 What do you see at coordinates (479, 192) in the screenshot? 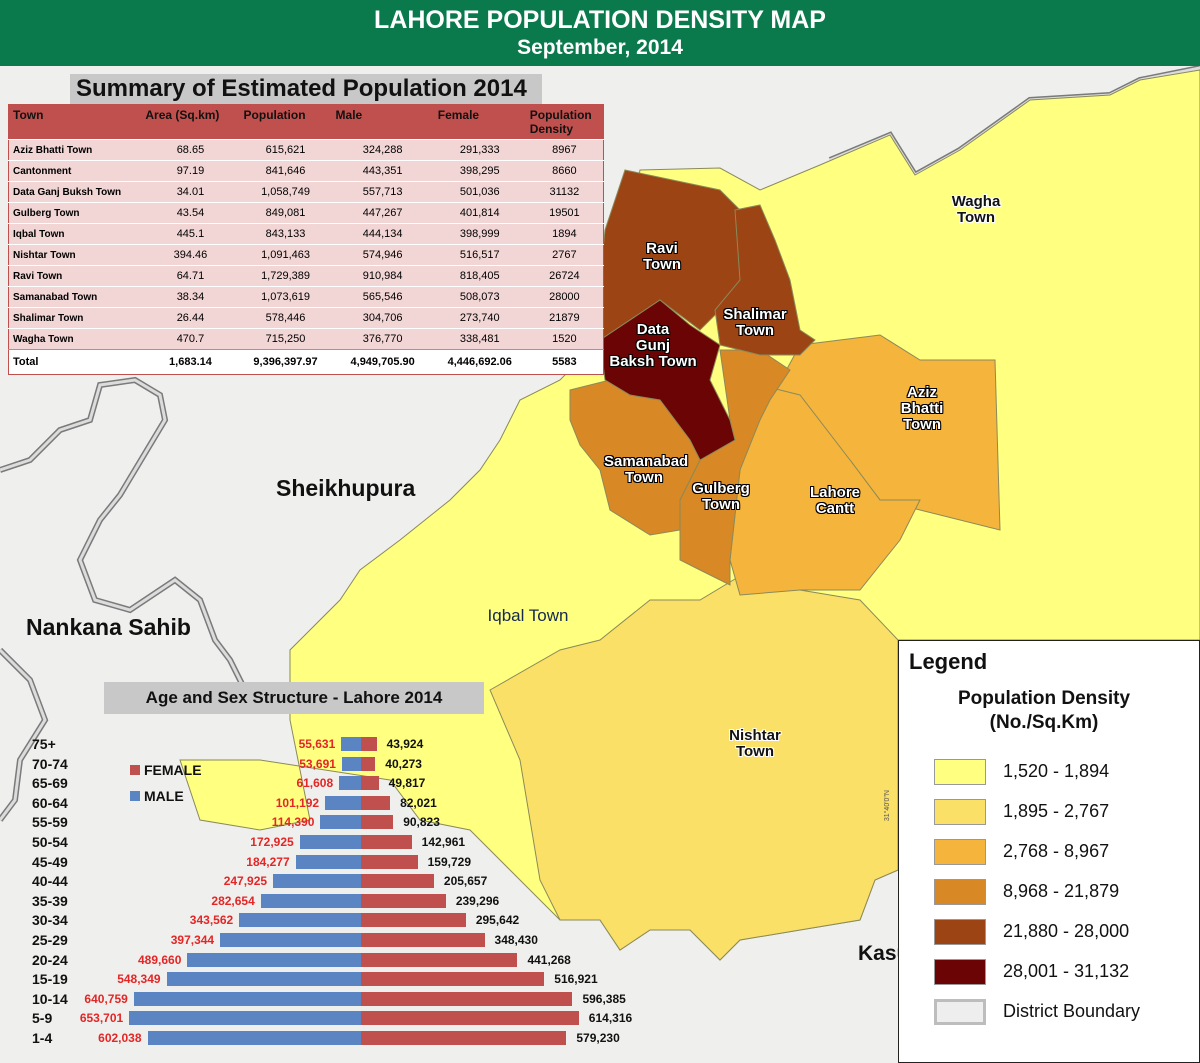
I see `table-cell: 501,036` at bounding box center [479, 192].